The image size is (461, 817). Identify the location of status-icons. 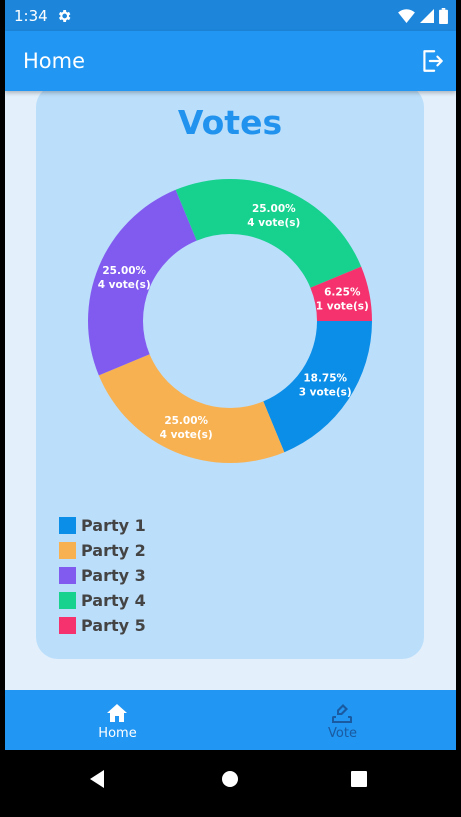
(423, 16).